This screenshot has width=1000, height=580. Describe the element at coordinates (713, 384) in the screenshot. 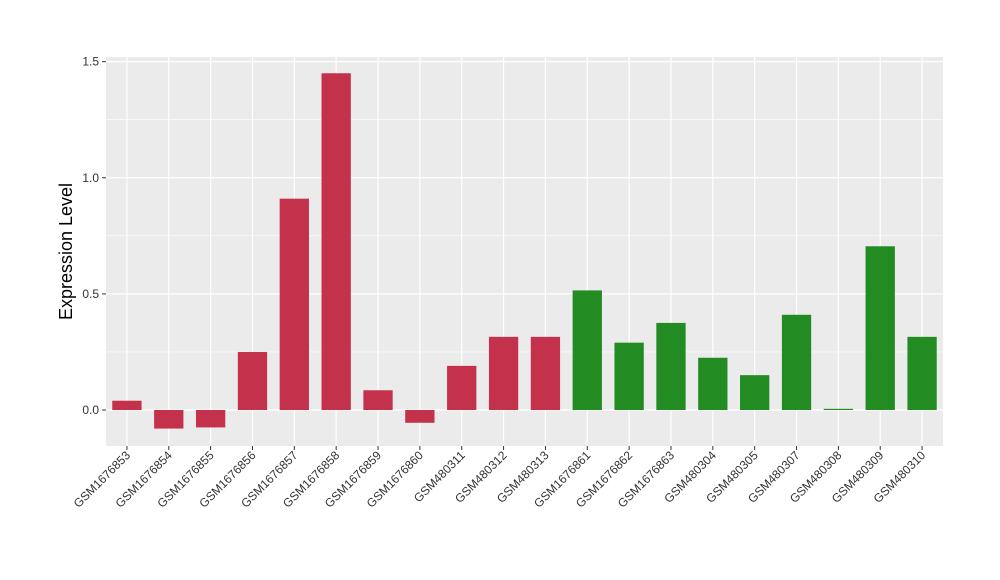

I see `bar-GSM480304` at that location.